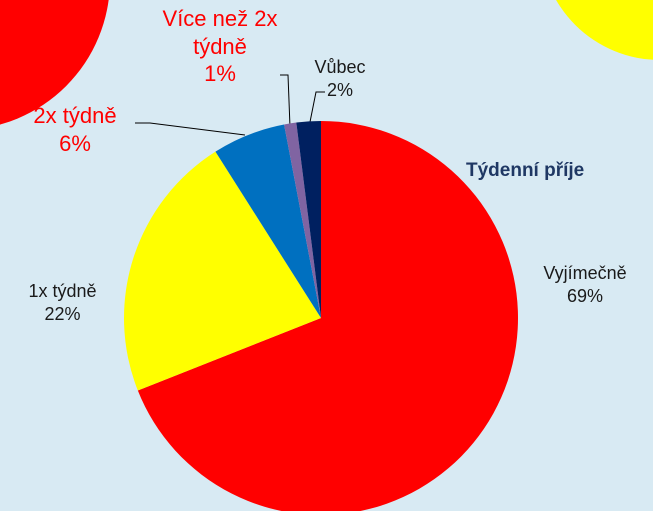 The height and width of the screenshot is (511, 653). What do you see at coordinates (525, 170) in the screenshot?
I see `chart-title: Týdenní příje` at bounding box center [525, 170].